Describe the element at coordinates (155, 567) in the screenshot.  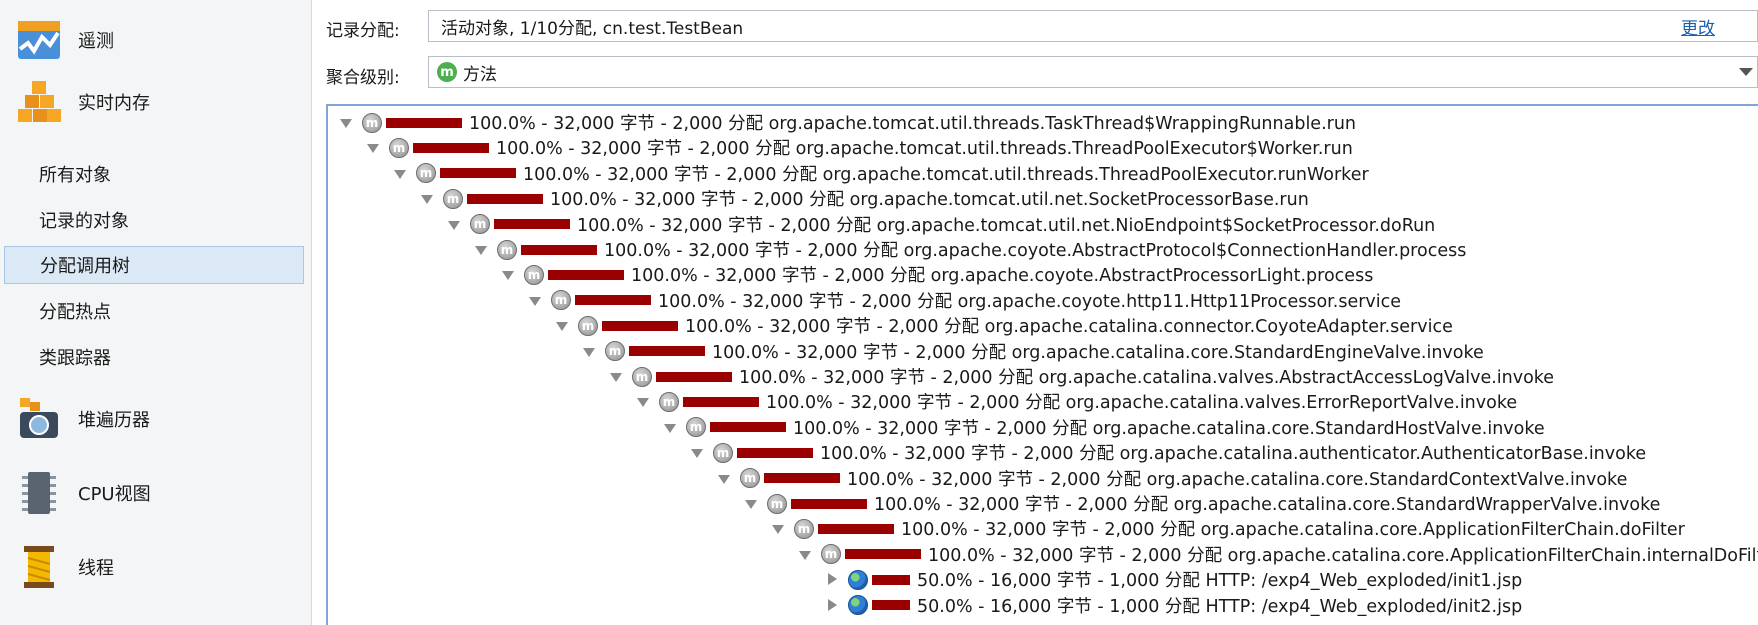
I see `sidebar-section-threads: 线程` at that location.